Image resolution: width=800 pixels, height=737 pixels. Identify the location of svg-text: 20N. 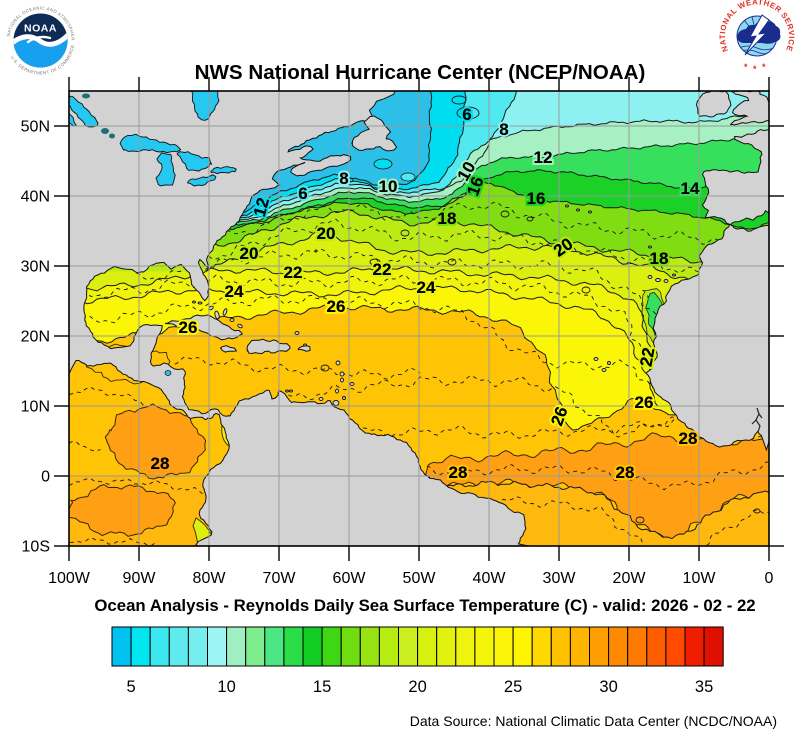
(35, 337).